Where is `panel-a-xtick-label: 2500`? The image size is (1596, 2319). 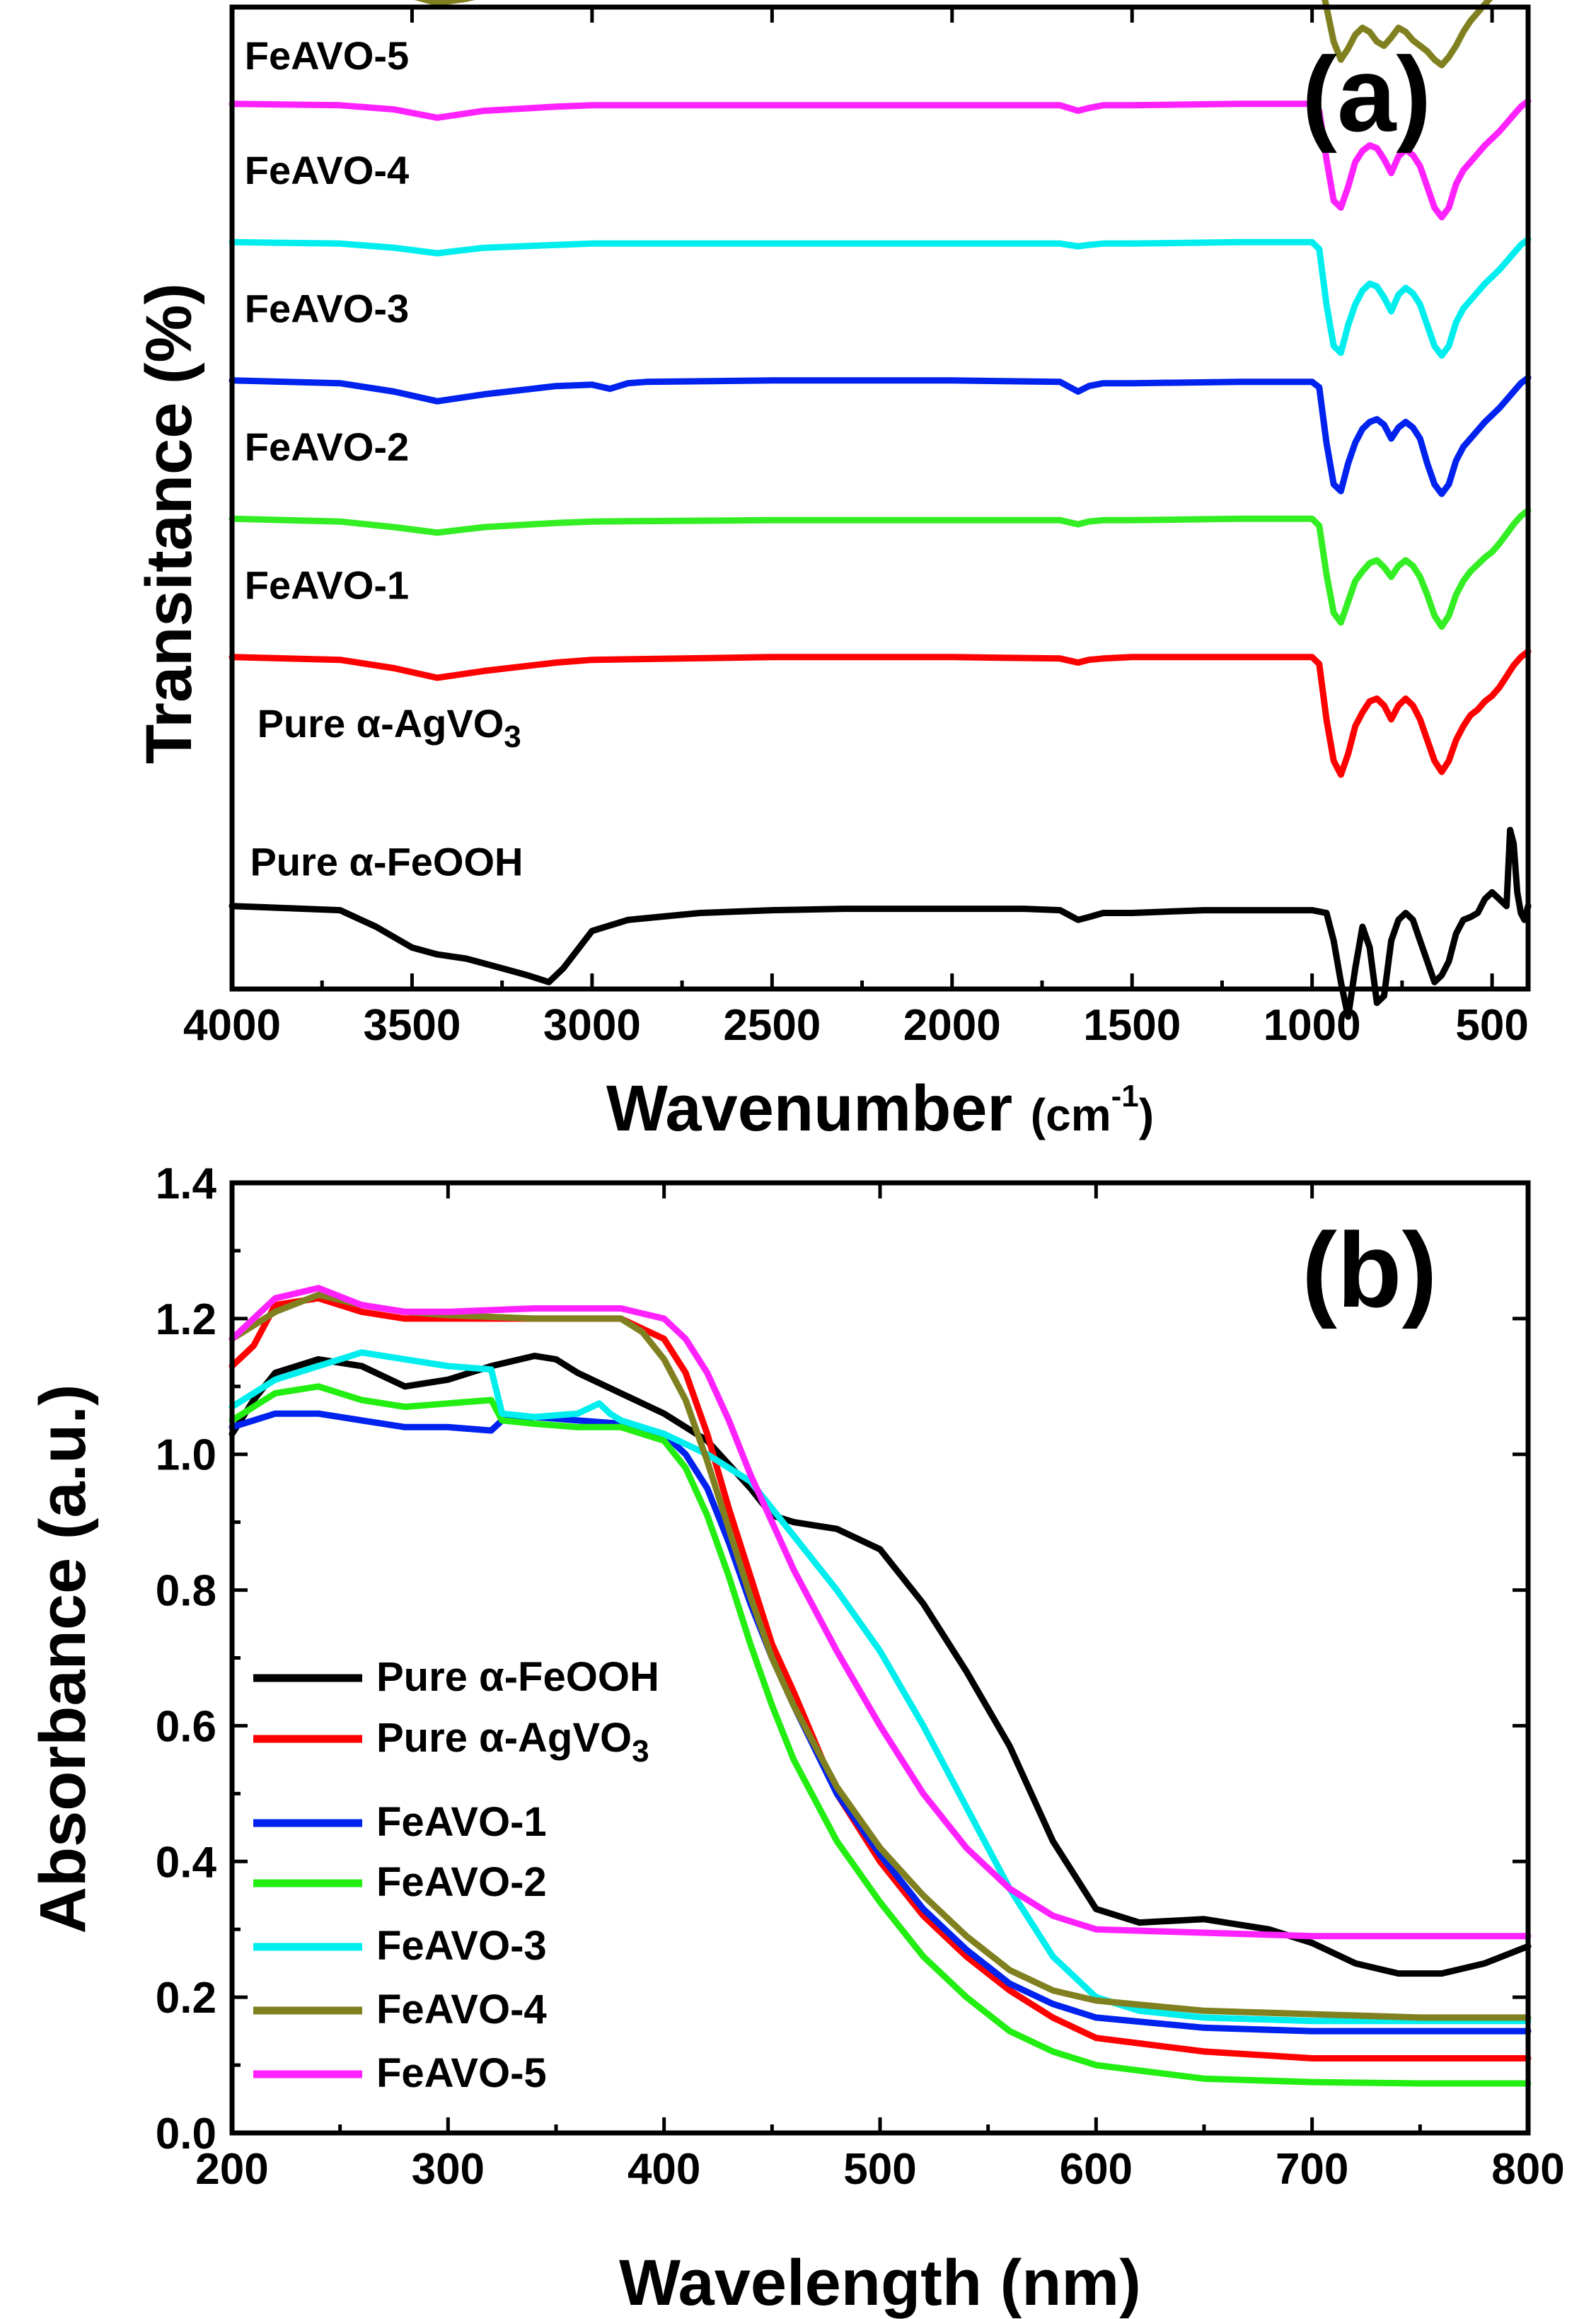 panel-a-xtick-label: 2500 is located at coordinates (772, 1026).